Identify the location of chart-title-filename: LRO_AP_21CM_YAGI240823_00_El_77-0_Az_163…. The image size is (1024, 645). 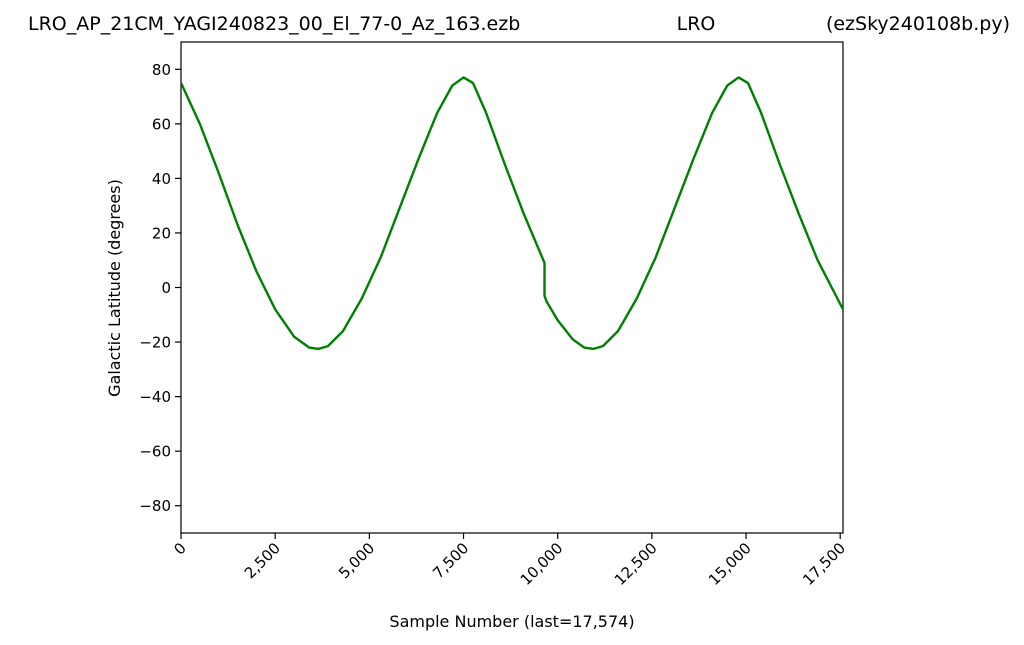
(274, 24).